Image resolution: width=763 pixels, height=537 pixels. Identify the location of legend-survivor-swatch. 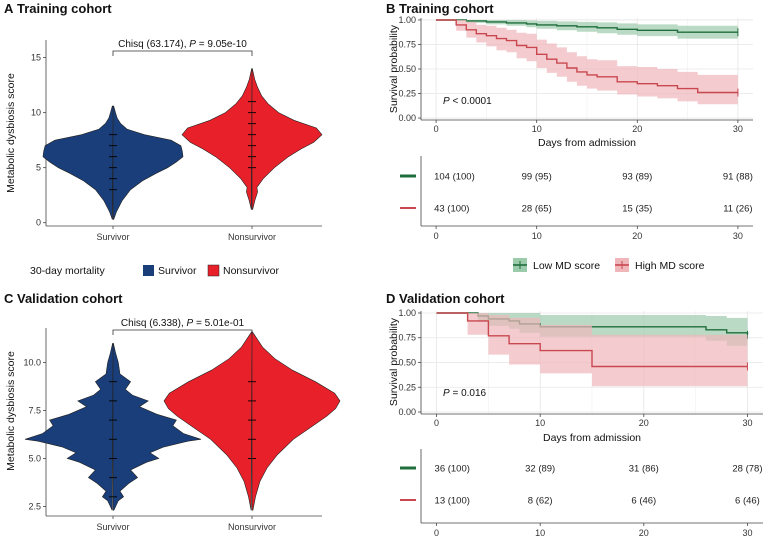
(148, 270).